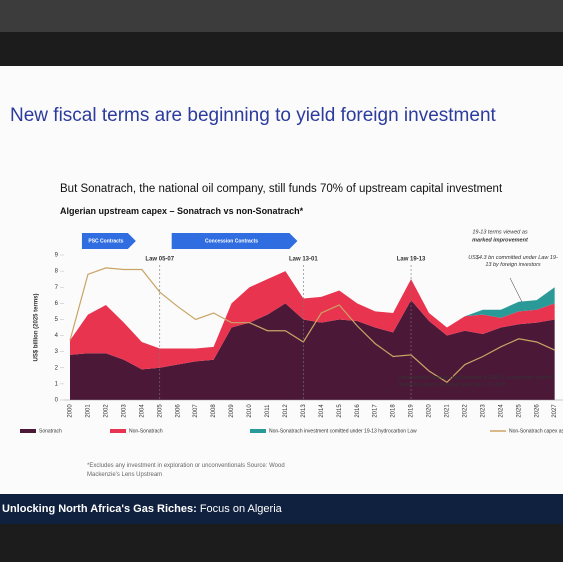 This screenshot has height=562, width=563. I want to click on note: marked improvement, so click(500, 240).